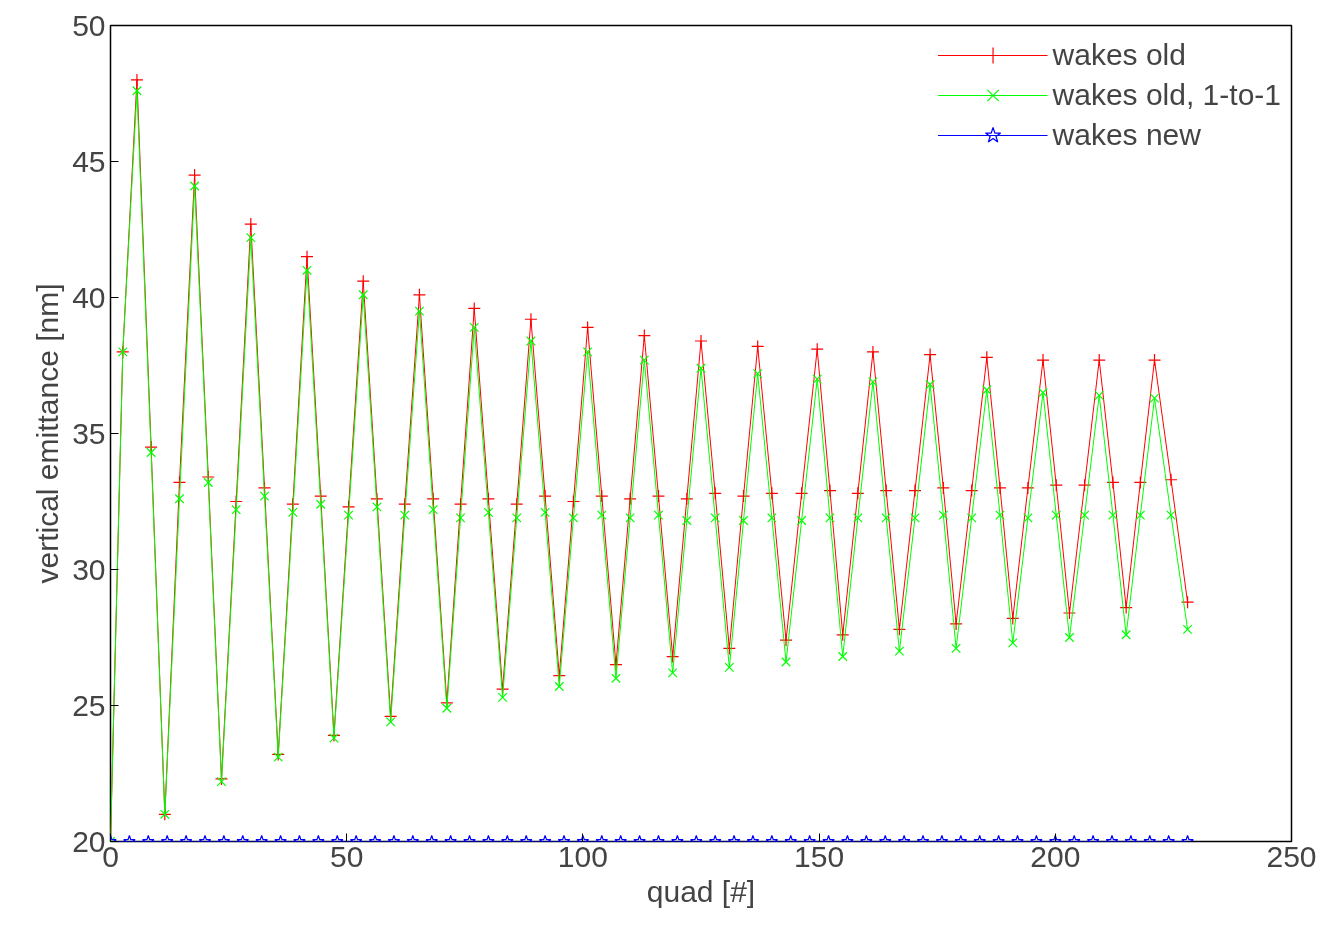 The image size is (1336, 941). What do you see at coordinates (89, 569) in the screenshot?
I see `y-tick-label: 30` at bounding box center [89, 569].